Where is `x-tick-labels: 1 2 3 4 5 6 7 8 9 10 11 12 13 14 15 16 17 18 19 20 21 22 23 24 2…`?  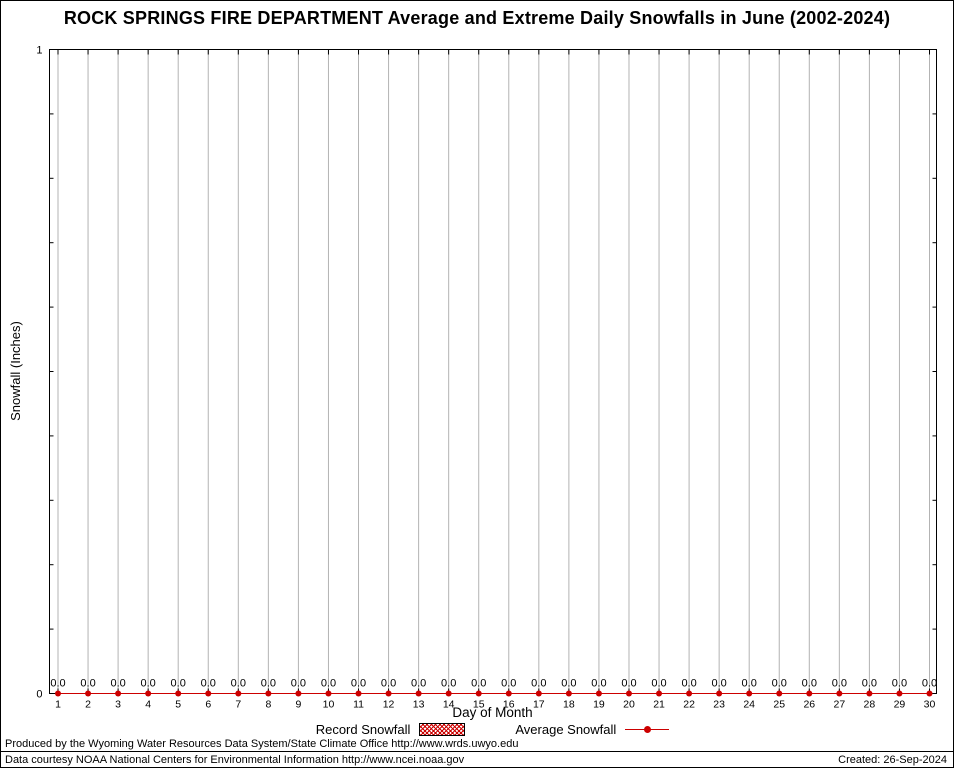
x-tick-labels: 1 2 3 4 5 6 7 8 9 10 11 12 13 14 15 16 17 18 19 20 21 22 23 24 2… is located at coordinates (495, 705).